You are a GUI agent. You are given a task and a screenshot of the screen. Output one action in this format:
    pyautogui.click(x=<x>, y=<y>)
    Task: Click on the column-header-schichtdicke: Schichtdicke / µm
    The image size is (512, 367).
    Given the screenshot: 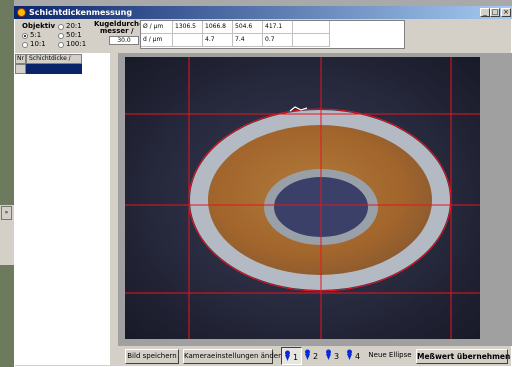 What is the action you would take?
    pyautogui.click(x=54, y=62)
    